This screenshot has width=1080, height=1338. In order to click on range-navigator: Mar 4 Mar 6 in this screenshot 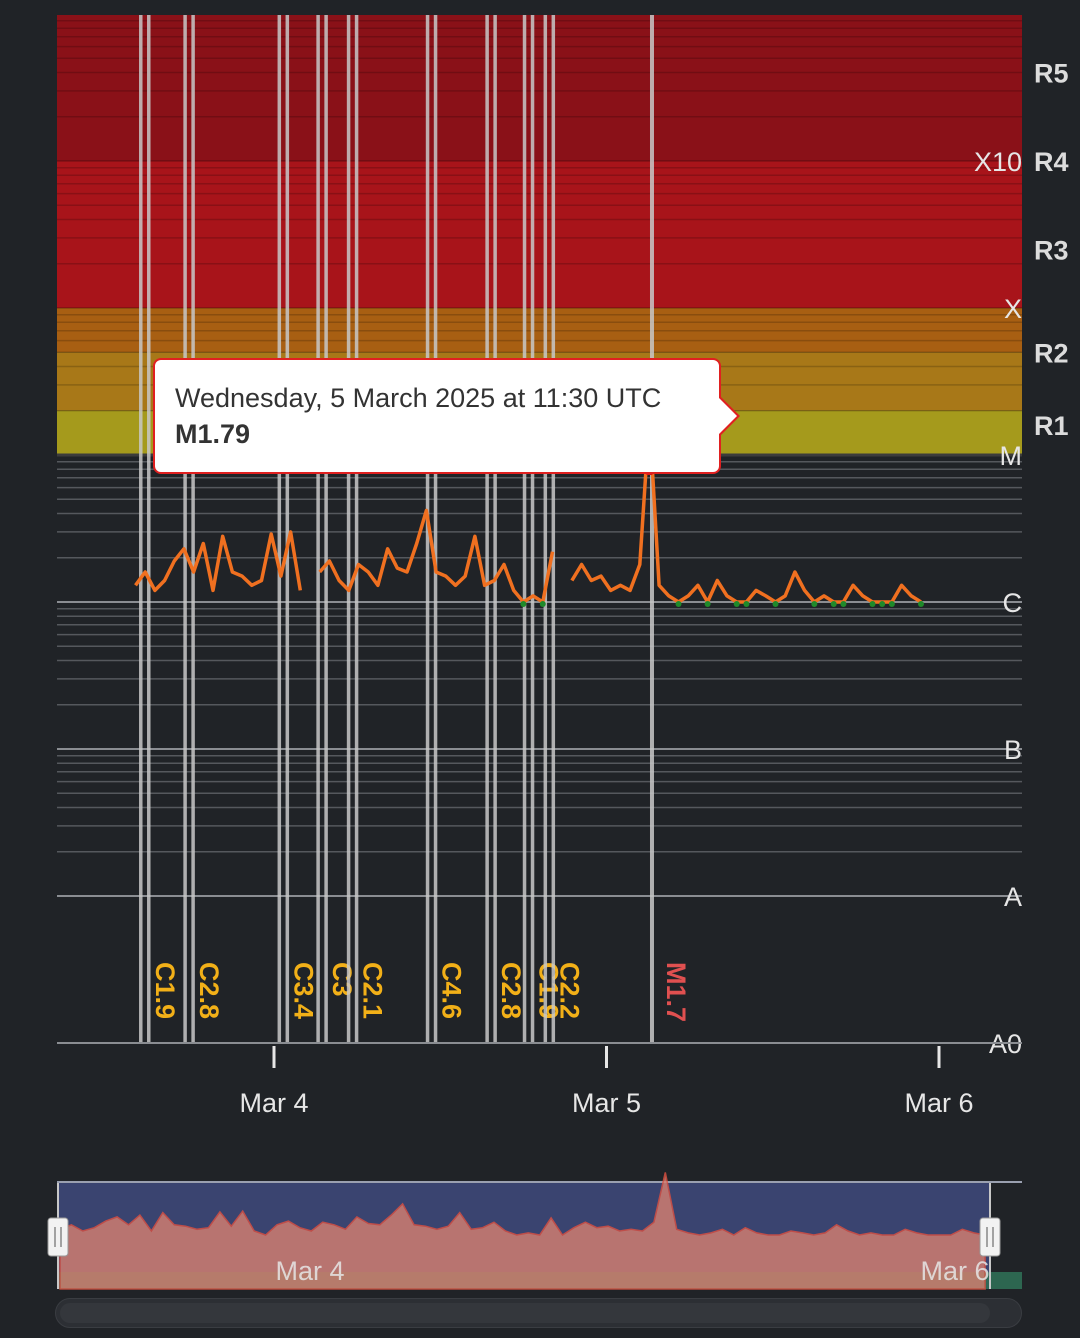, I will do `click(534, 1231)`.